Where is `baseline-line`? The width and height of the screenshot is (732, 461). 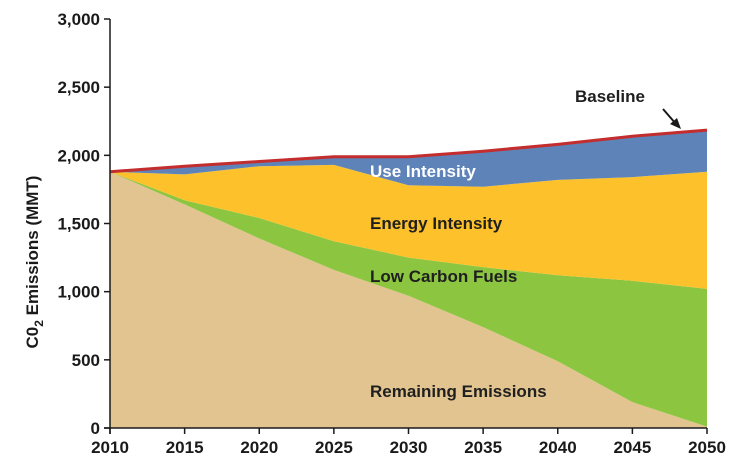 baseline-line is located at coordinates (408, 151).